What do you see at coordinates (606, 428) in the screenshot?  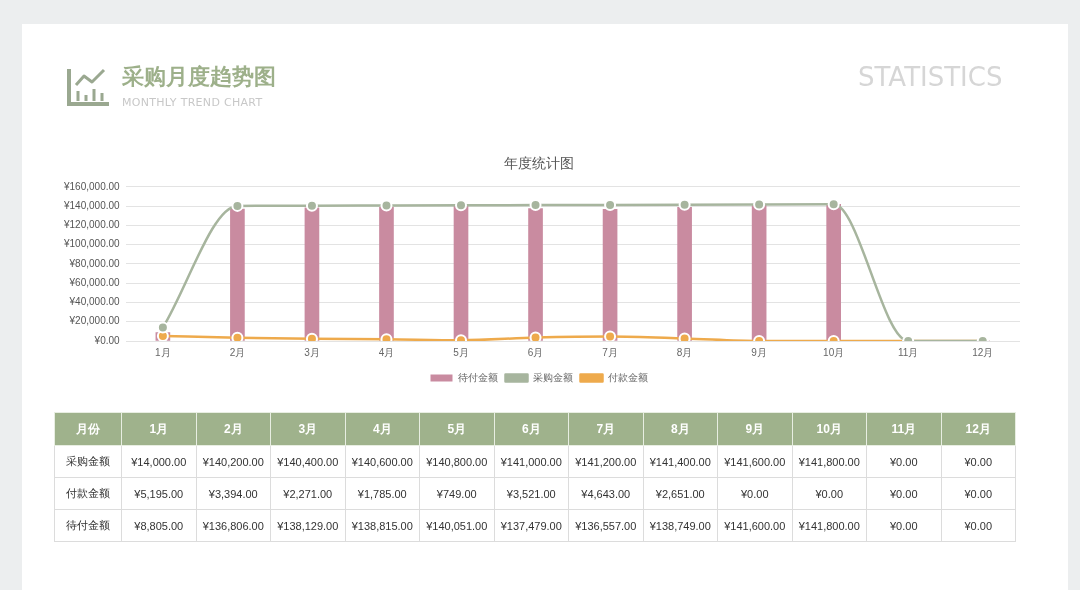 I see `category-label: 7月` at bounding box center [606, 428].